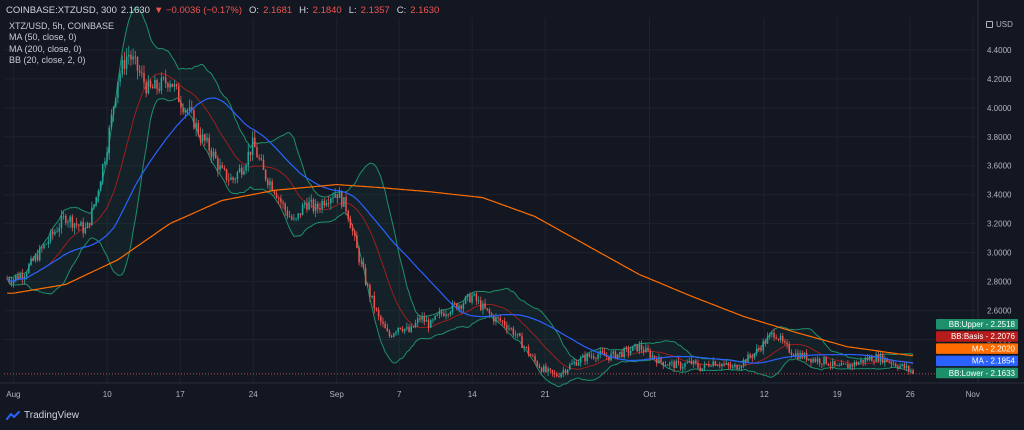  I want to click on currency-selector: USD, so click(999, 24).